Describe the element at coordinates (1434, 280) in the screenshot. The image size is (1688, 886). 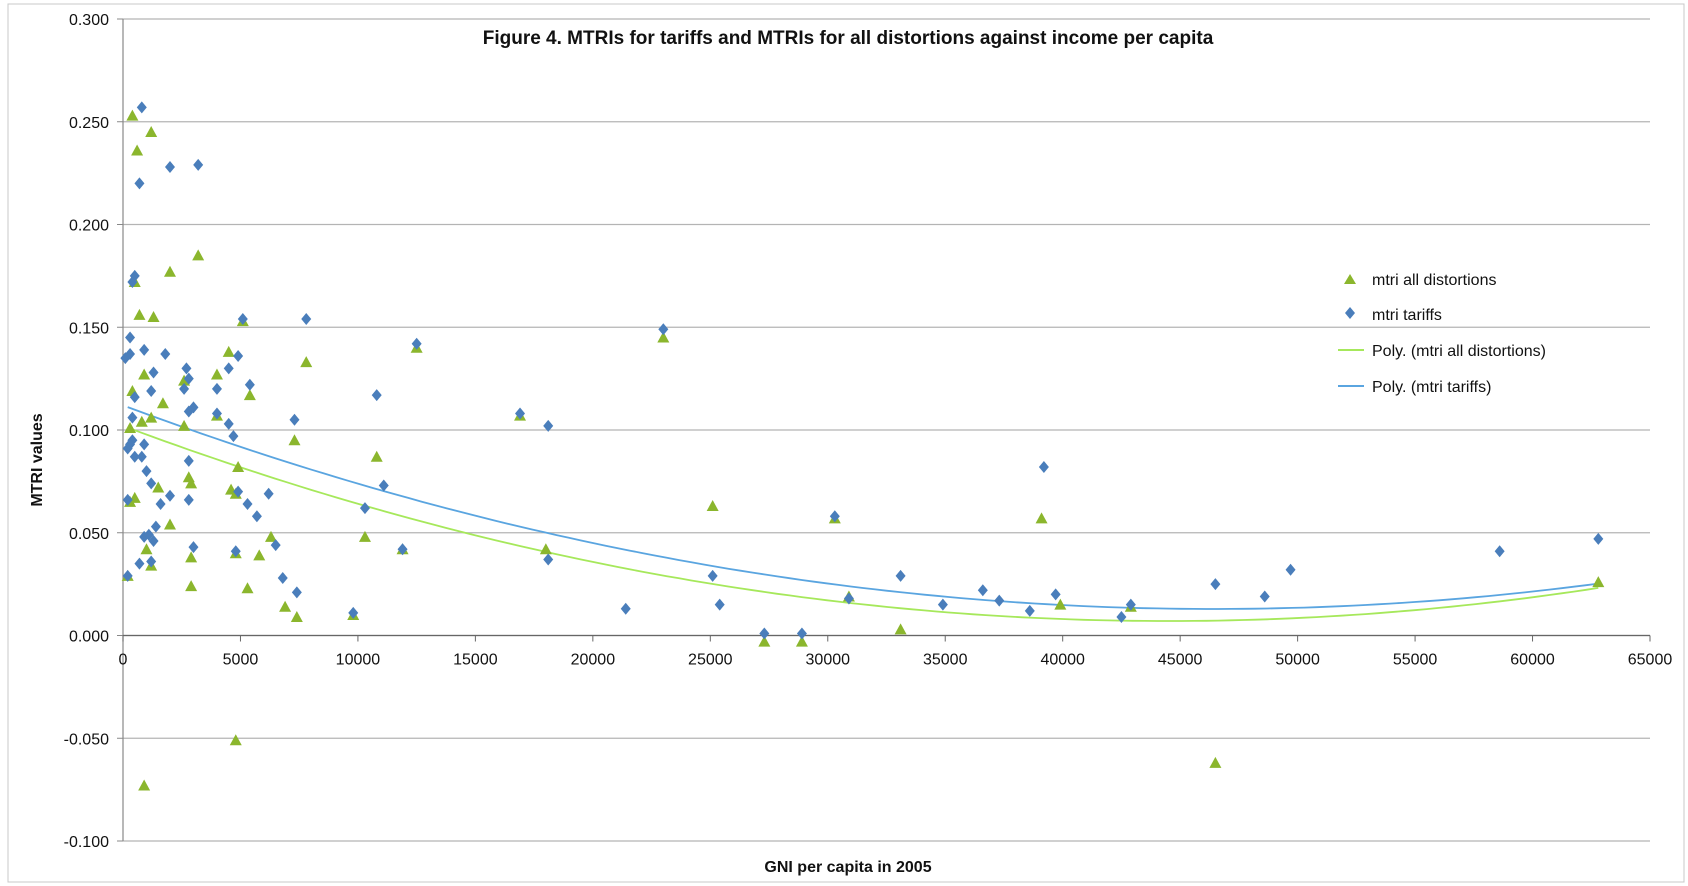
I see `legend-label-all-distortions: mtri all distortions` at that location.